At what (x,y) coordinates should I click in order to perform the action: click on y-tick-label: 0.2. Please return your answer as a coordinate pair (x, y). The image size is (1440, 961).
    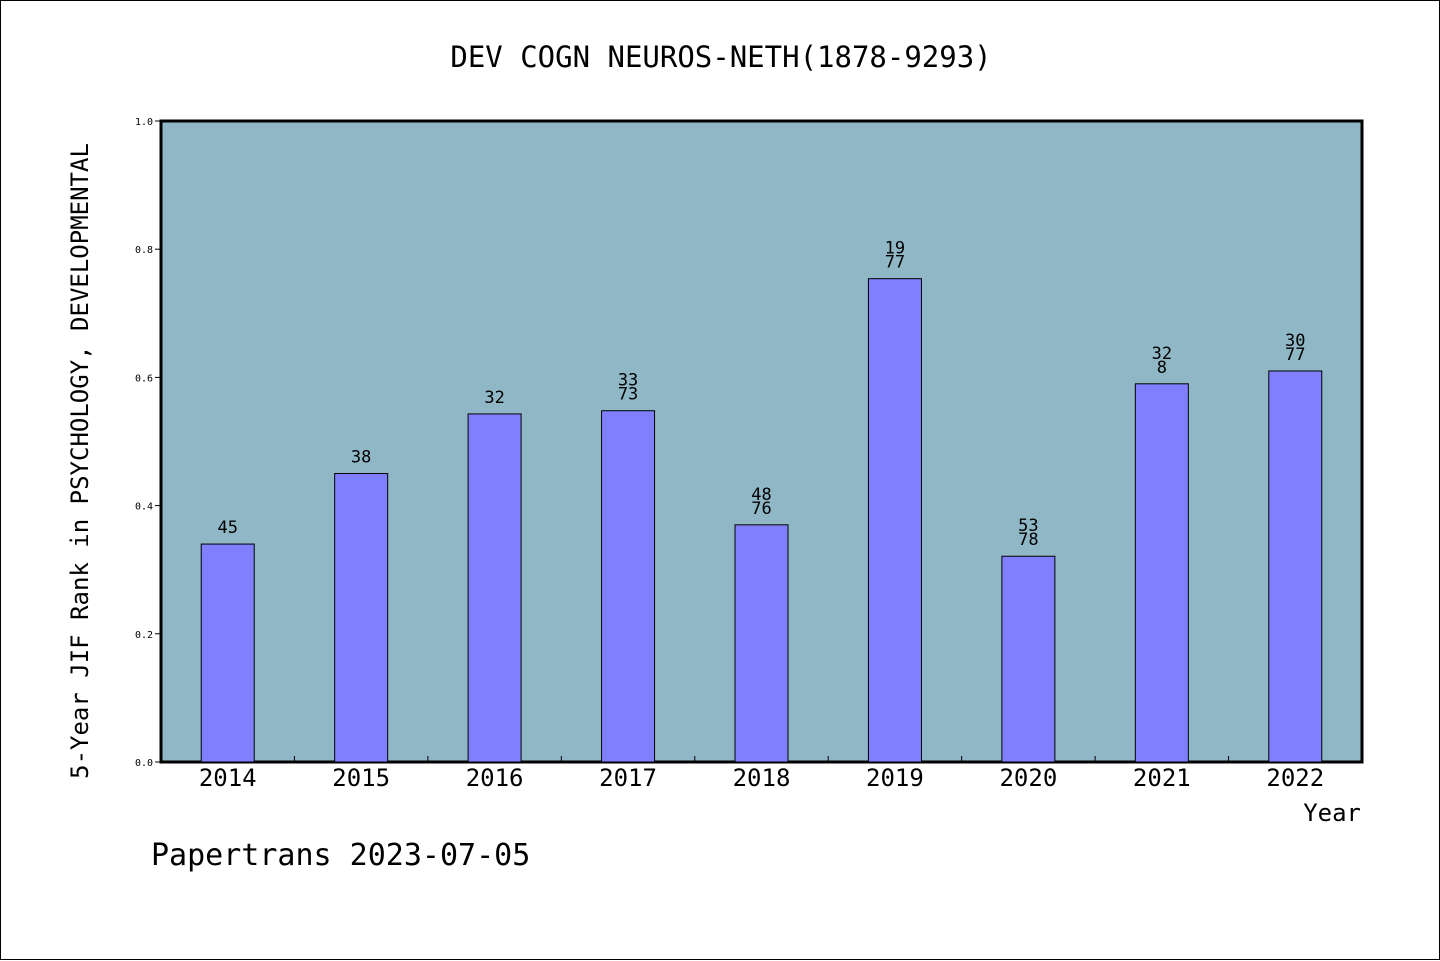
    Looking at the image, I should click on (144, 635).